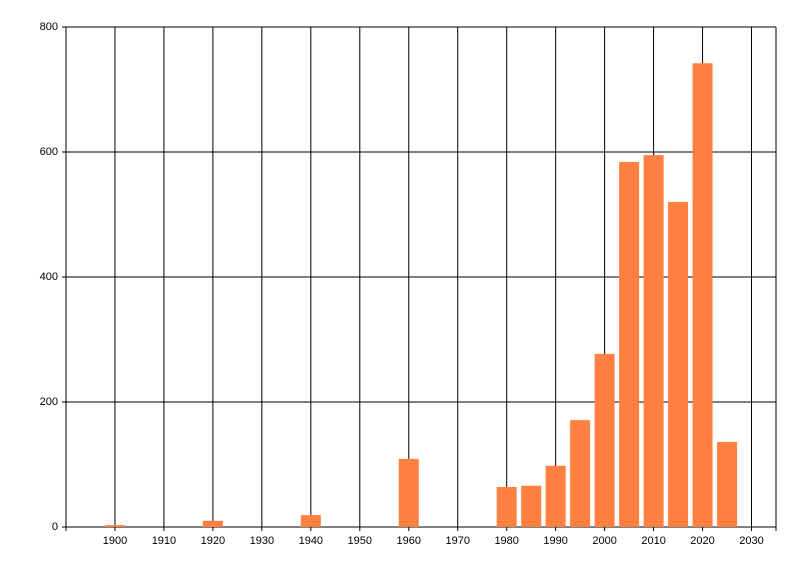  I want to click on x-tick-label: 2010, so click(653, 541).